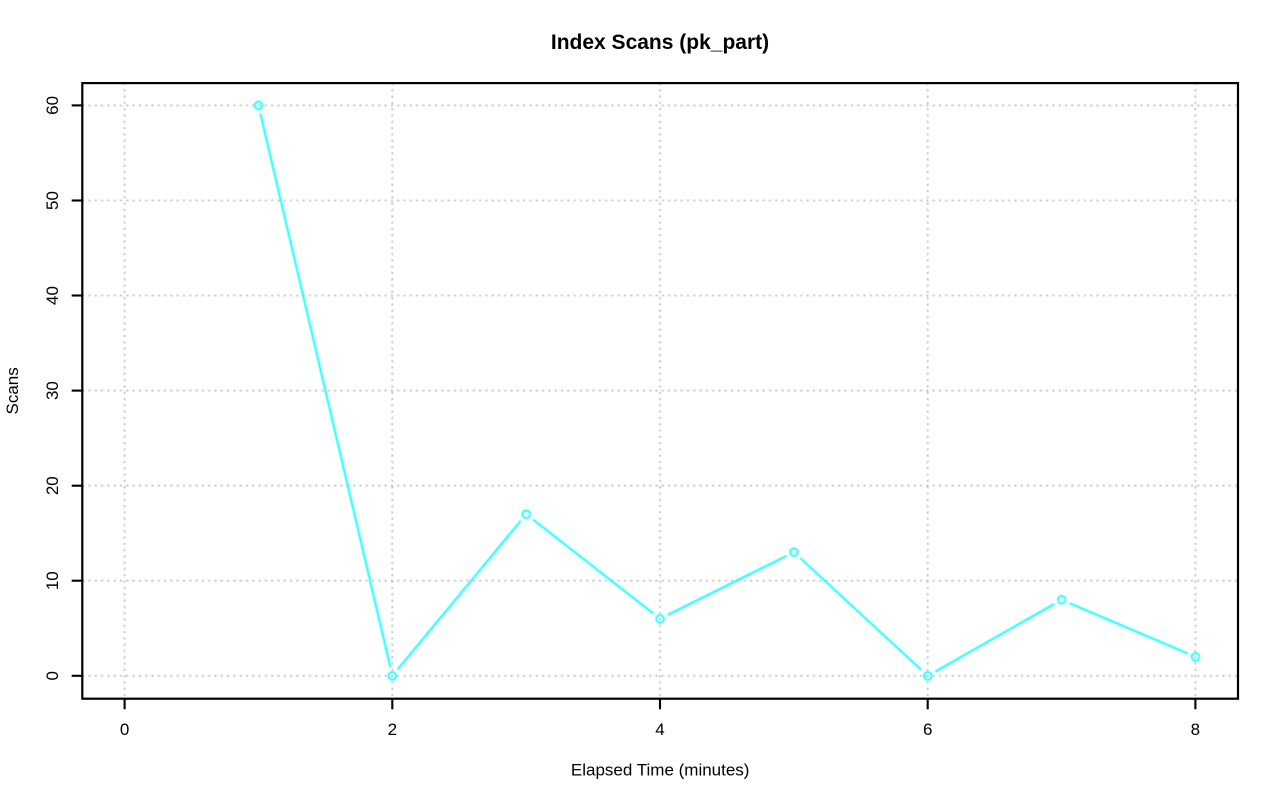 The height and width of the screenshot is (801, 1280). Describe the element at coordinates (392, 729) in the screenshot. I see `svg-text: 2` at that location.